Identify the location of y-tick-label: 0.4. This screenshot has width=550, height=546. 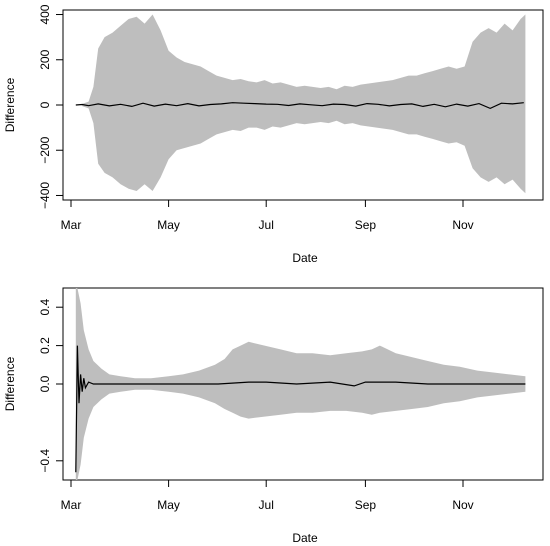
(45, 307).